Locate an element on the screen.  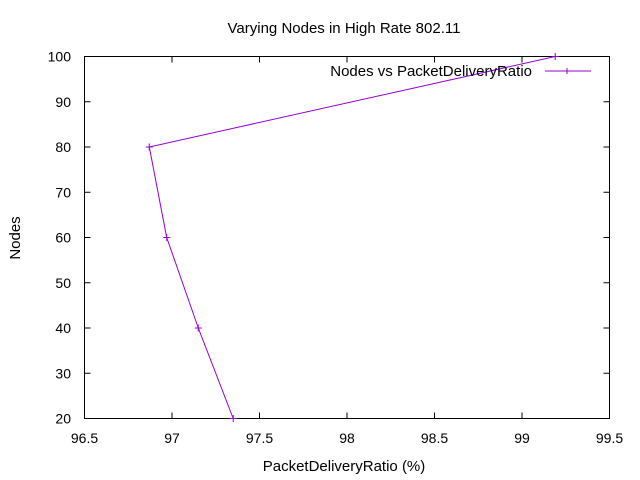
y-tick-label: 70 is located at coordinates (63, 192).